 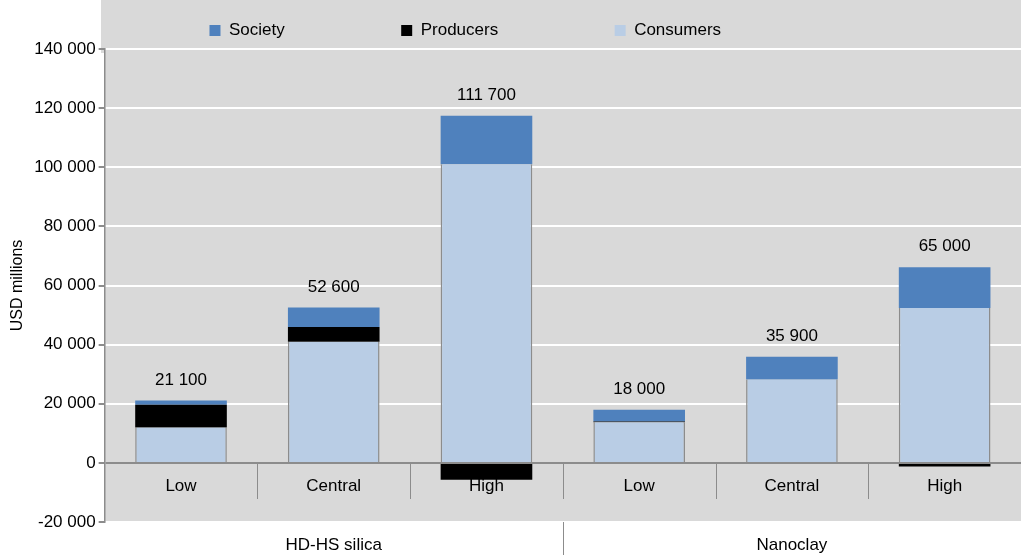 What do you see at coordinates (69, 285) in the screenshot?
I see `y-tick-label: 60 000` at bounding box center [69, 285].